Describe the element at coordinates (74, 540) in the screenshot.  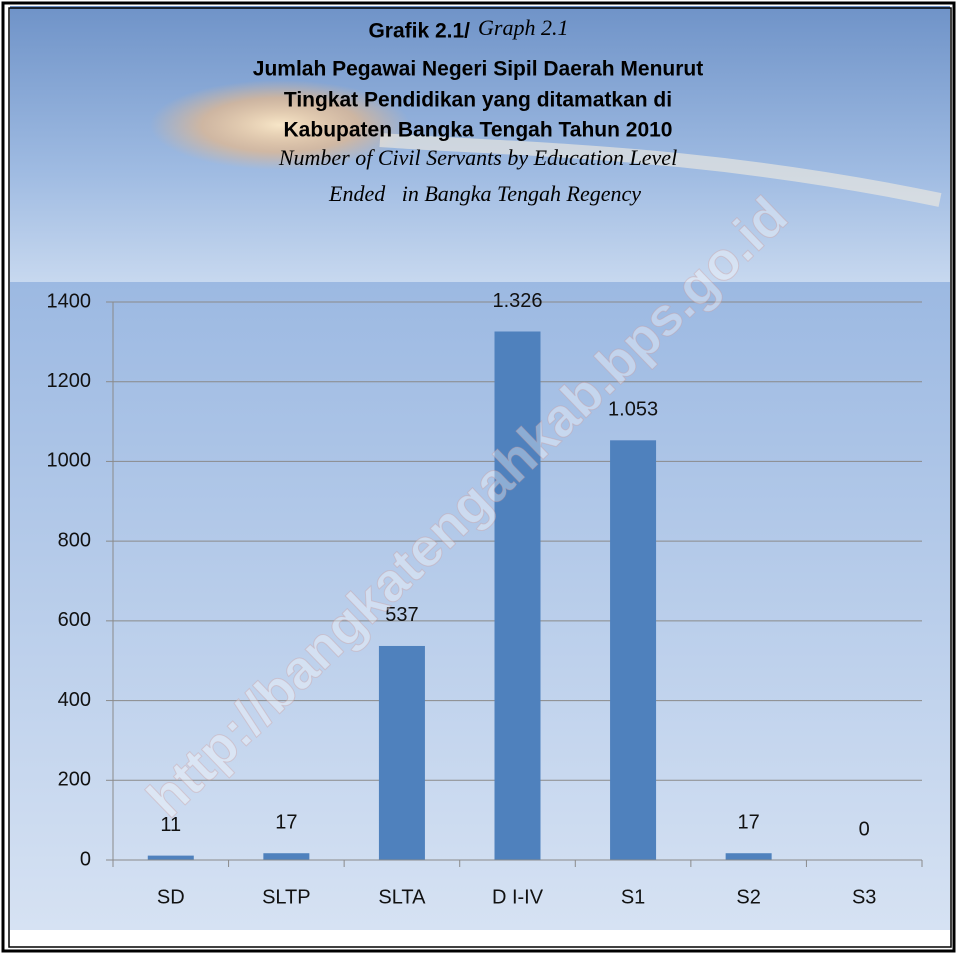
I see `y-tick-label: 800` at that location.